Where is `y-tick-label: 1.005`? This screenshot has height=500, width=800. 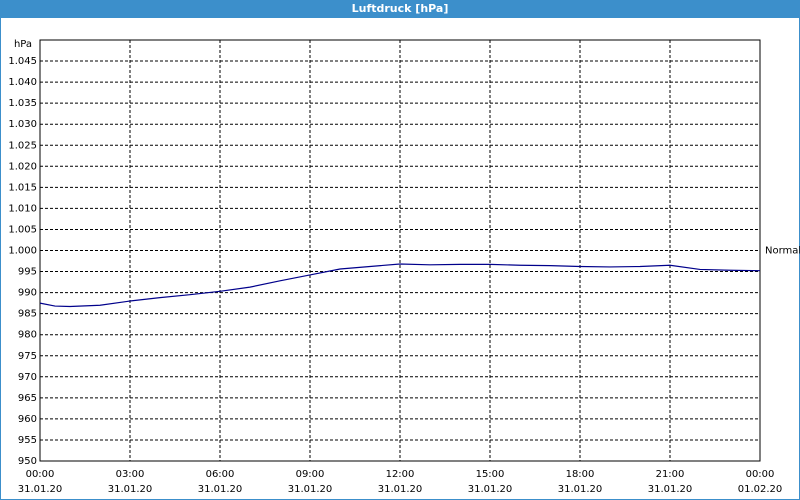
y-tick-label: 1.005 is located at coordinates (22, 229).